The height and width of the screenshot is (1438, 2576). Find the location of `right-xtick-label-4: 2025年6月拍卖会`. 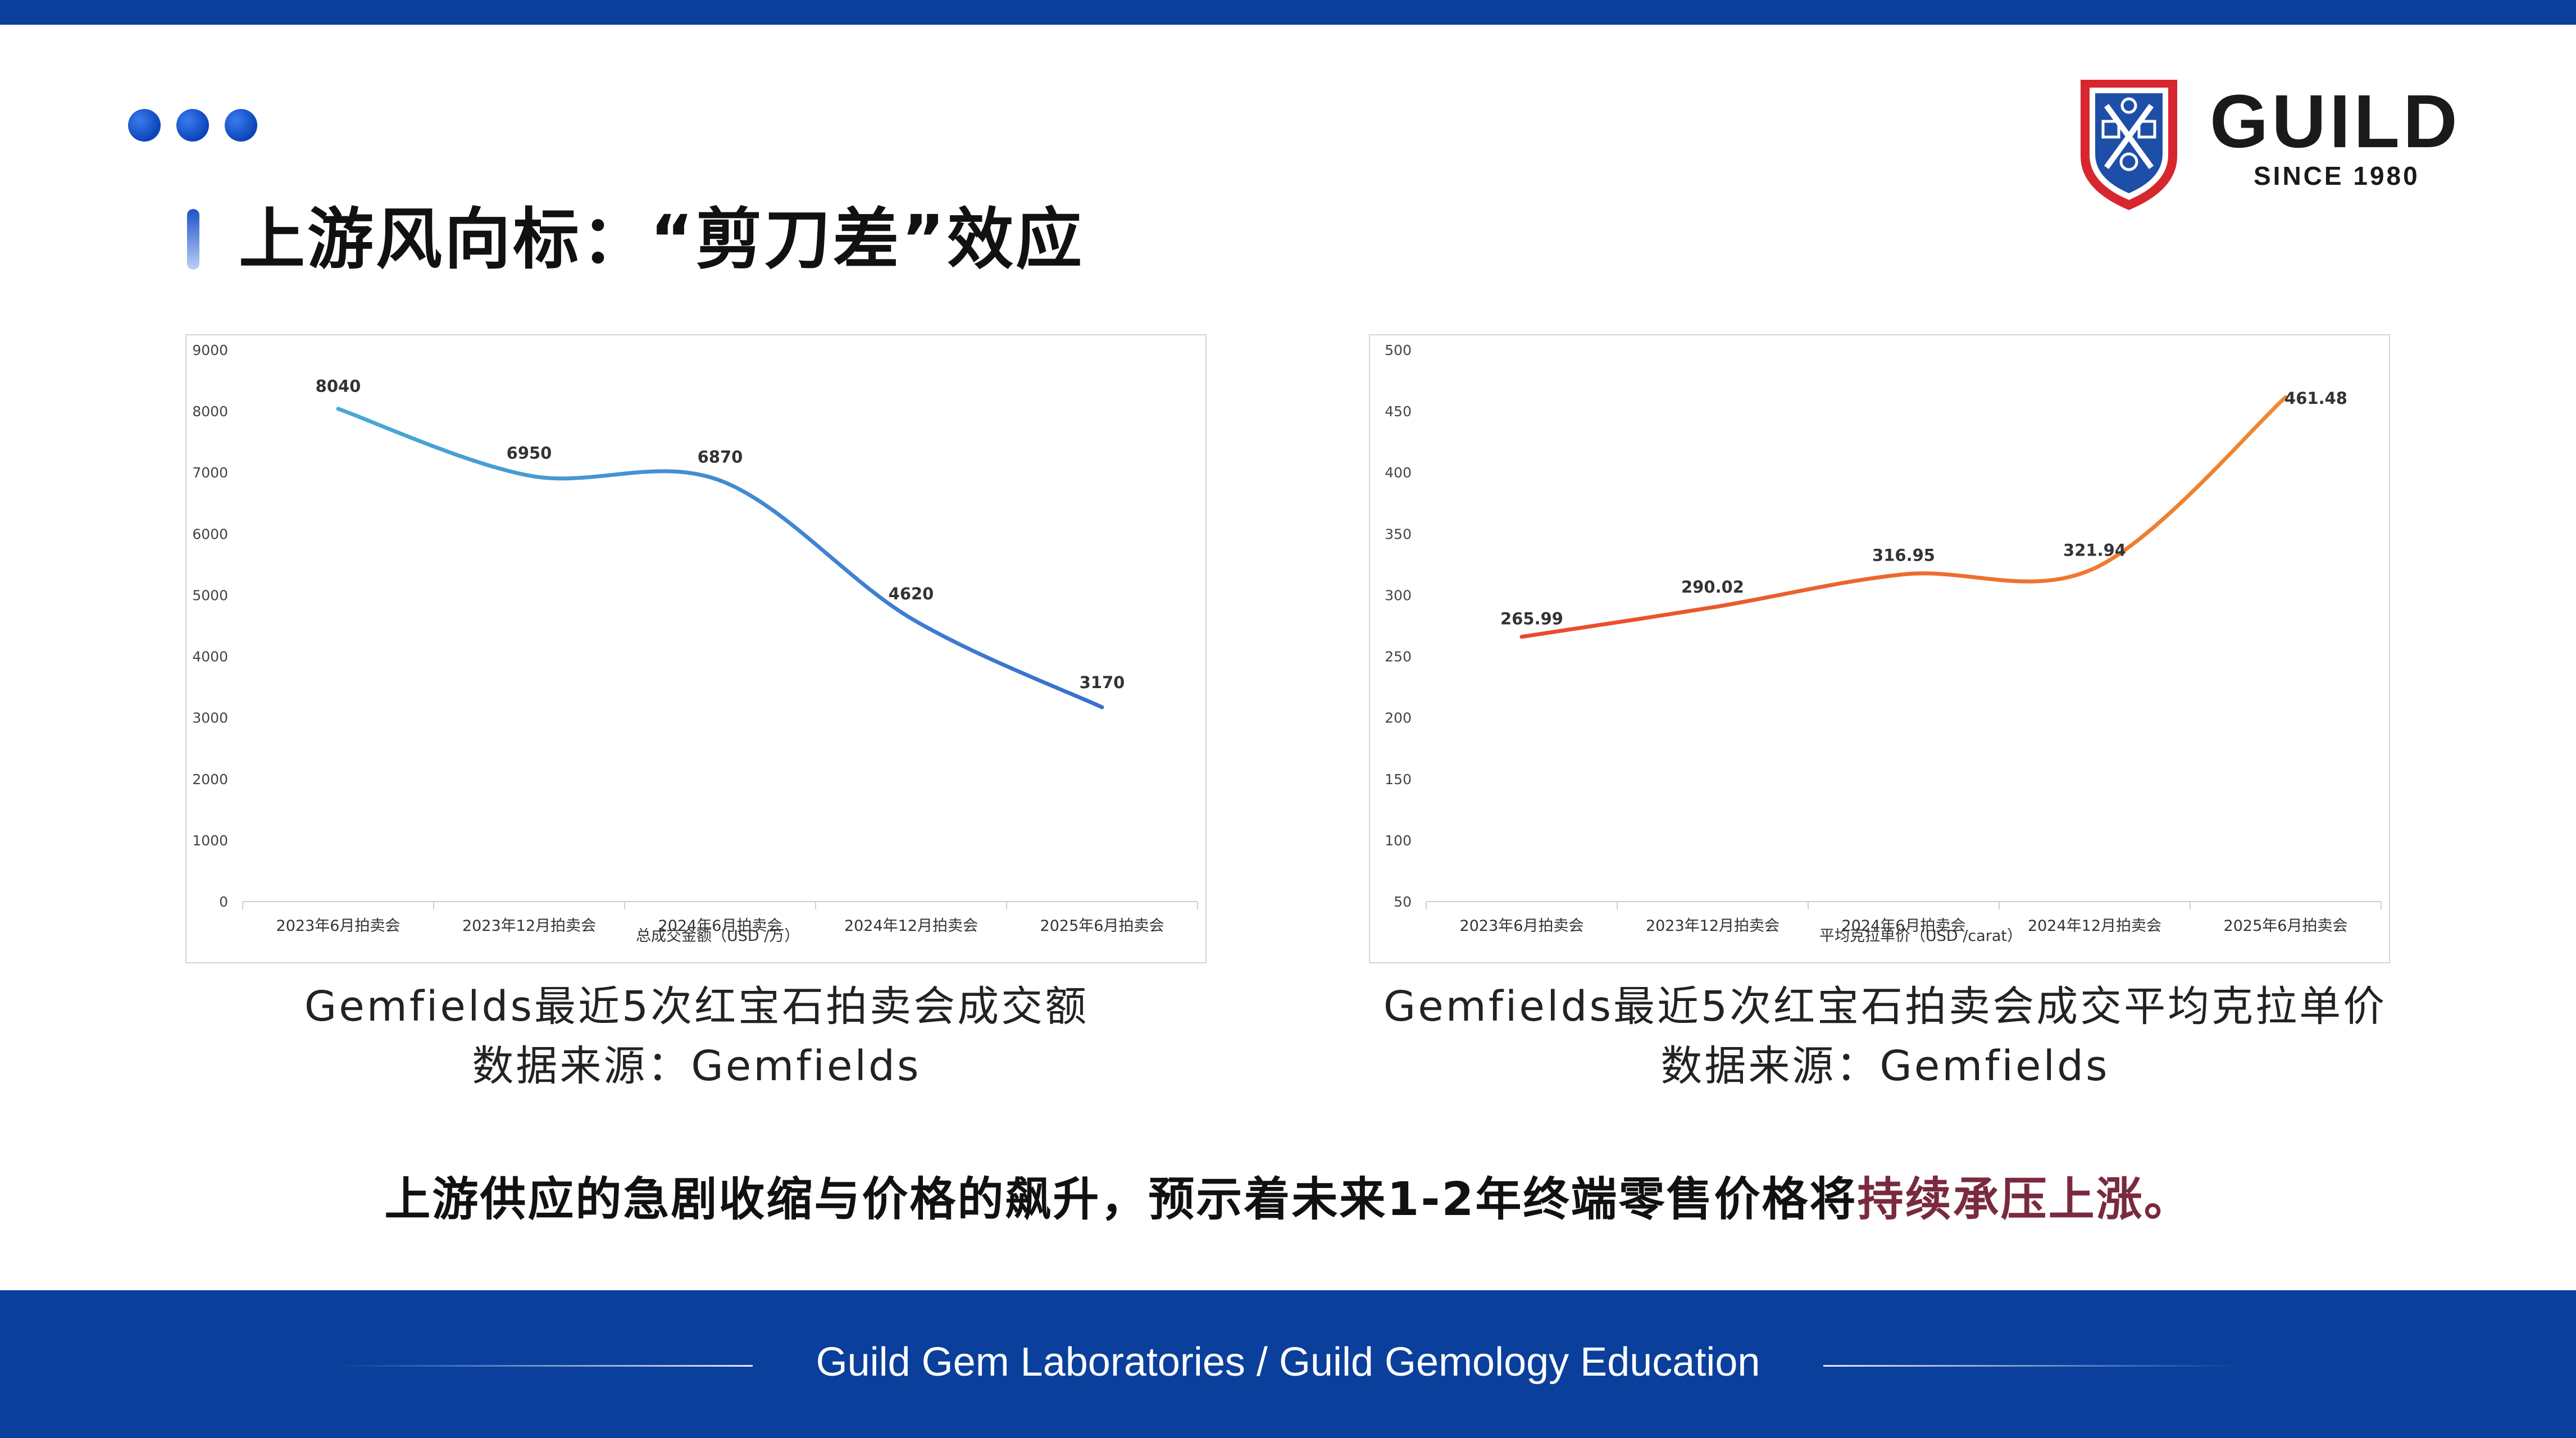

right-xtick-label-4: 2025年6月拍卖会 is located at coordinates (2286, 926).